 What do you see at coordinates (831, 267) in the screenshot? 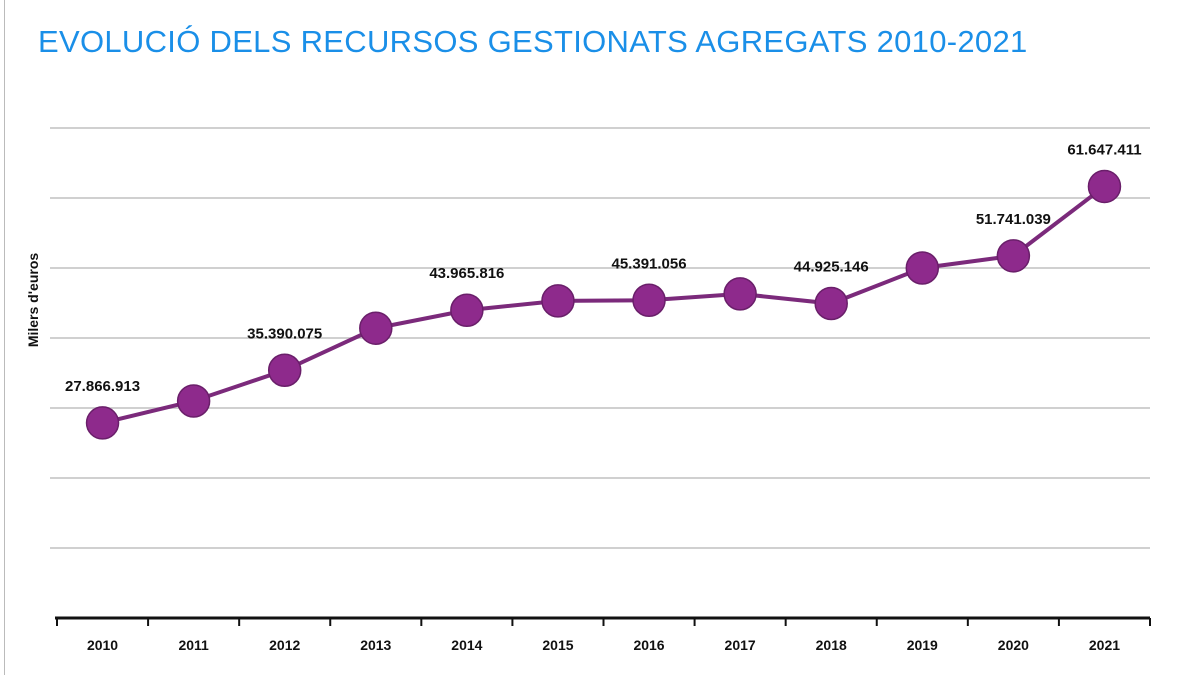
I see `data-label: 44.925.146` at bounding box center [831, 267].